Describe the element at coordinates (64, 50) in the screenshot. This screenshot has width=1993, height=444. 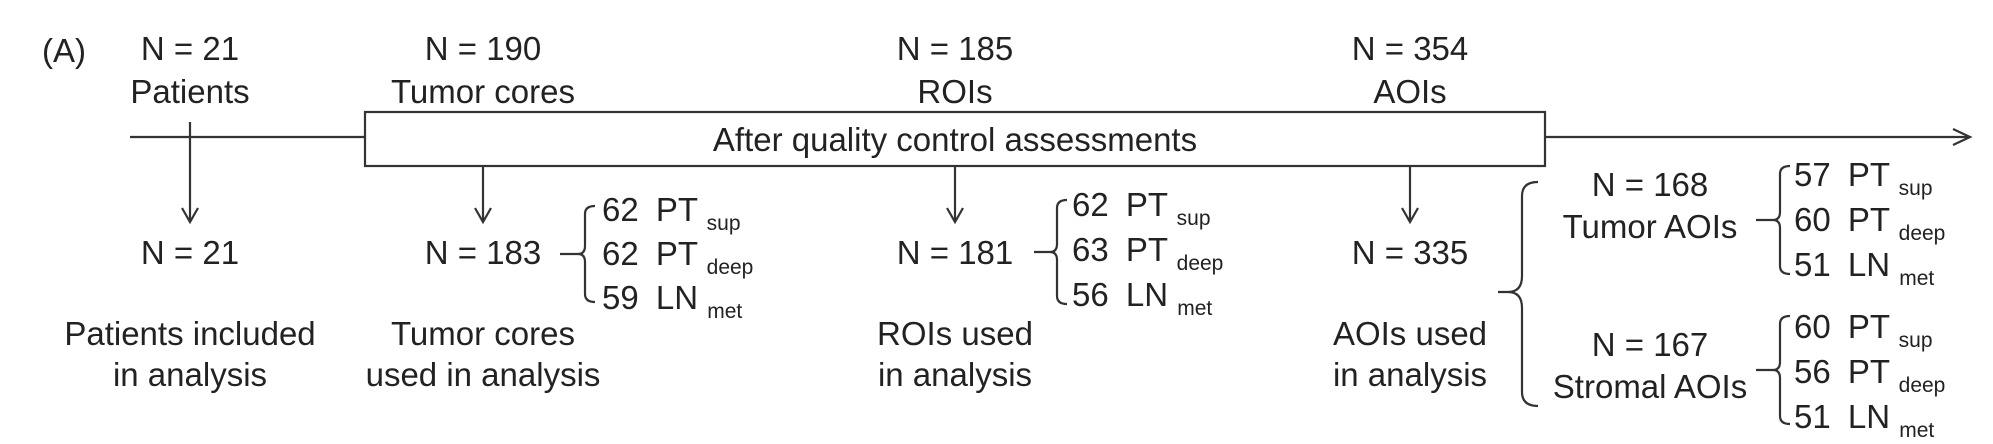
I see `panel-label: (A)` at that location.